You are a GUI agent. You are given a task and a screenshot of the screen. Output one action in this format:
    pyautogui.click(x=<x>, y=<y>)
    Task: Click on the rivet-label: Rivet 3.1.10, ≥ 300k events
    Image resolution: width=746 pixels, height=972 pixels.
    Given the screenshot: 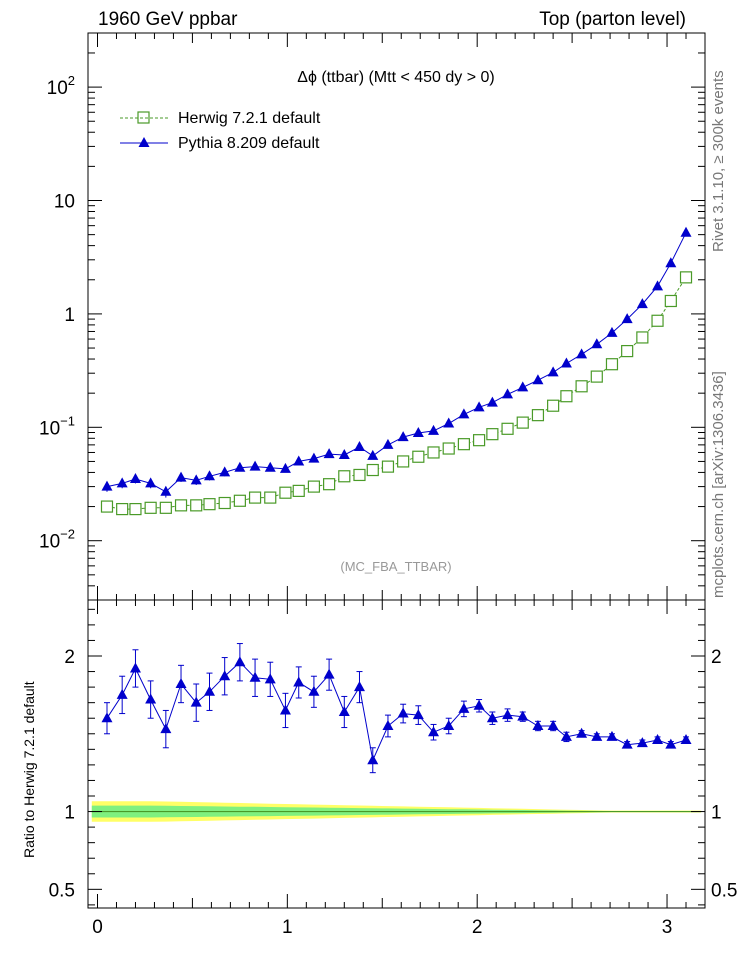 What is the action you would take?
    pyautogui.click(x=718, y=161)
    